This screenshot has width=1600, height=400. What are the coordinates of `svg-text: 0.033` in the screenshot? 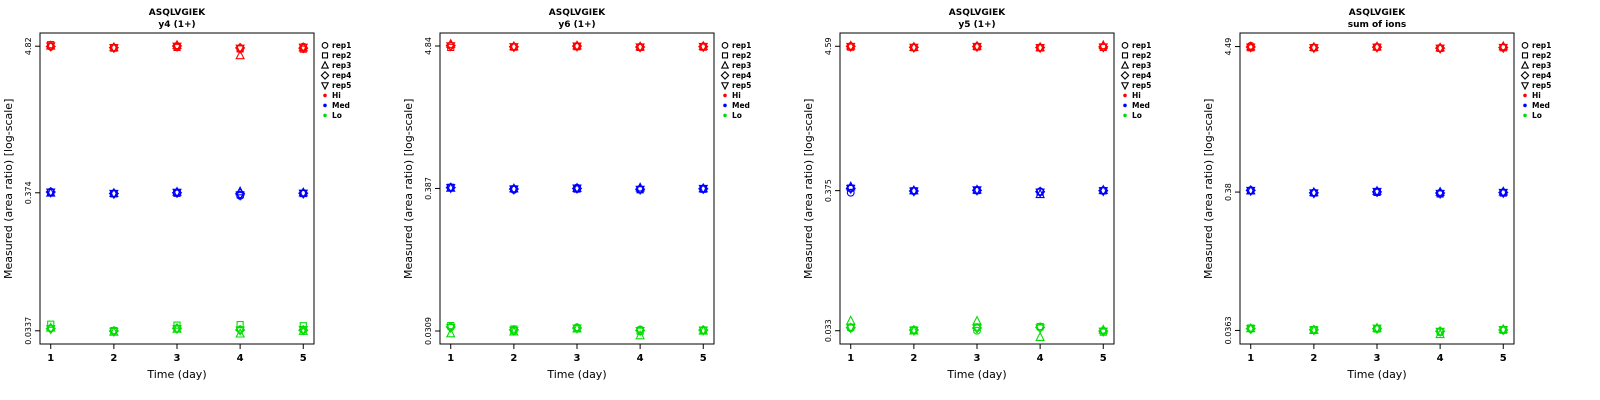 It's located at (828, 330).